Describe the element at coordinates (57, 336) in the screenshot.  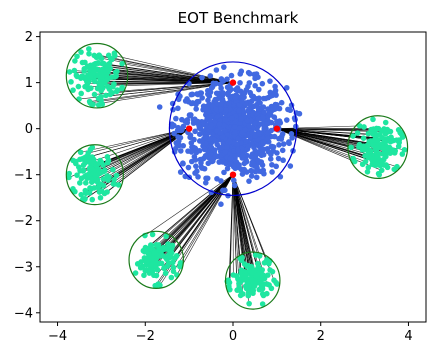
I see `x-tick-label: −4` at that location.